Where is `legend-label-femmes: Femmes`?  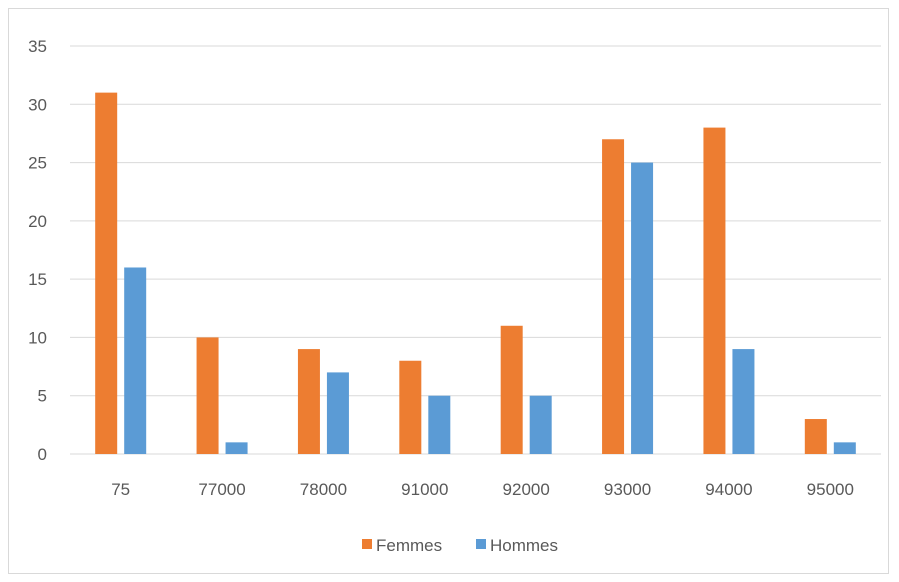 legend-label-femmes: Femmes is located at coordinates (409, 545).